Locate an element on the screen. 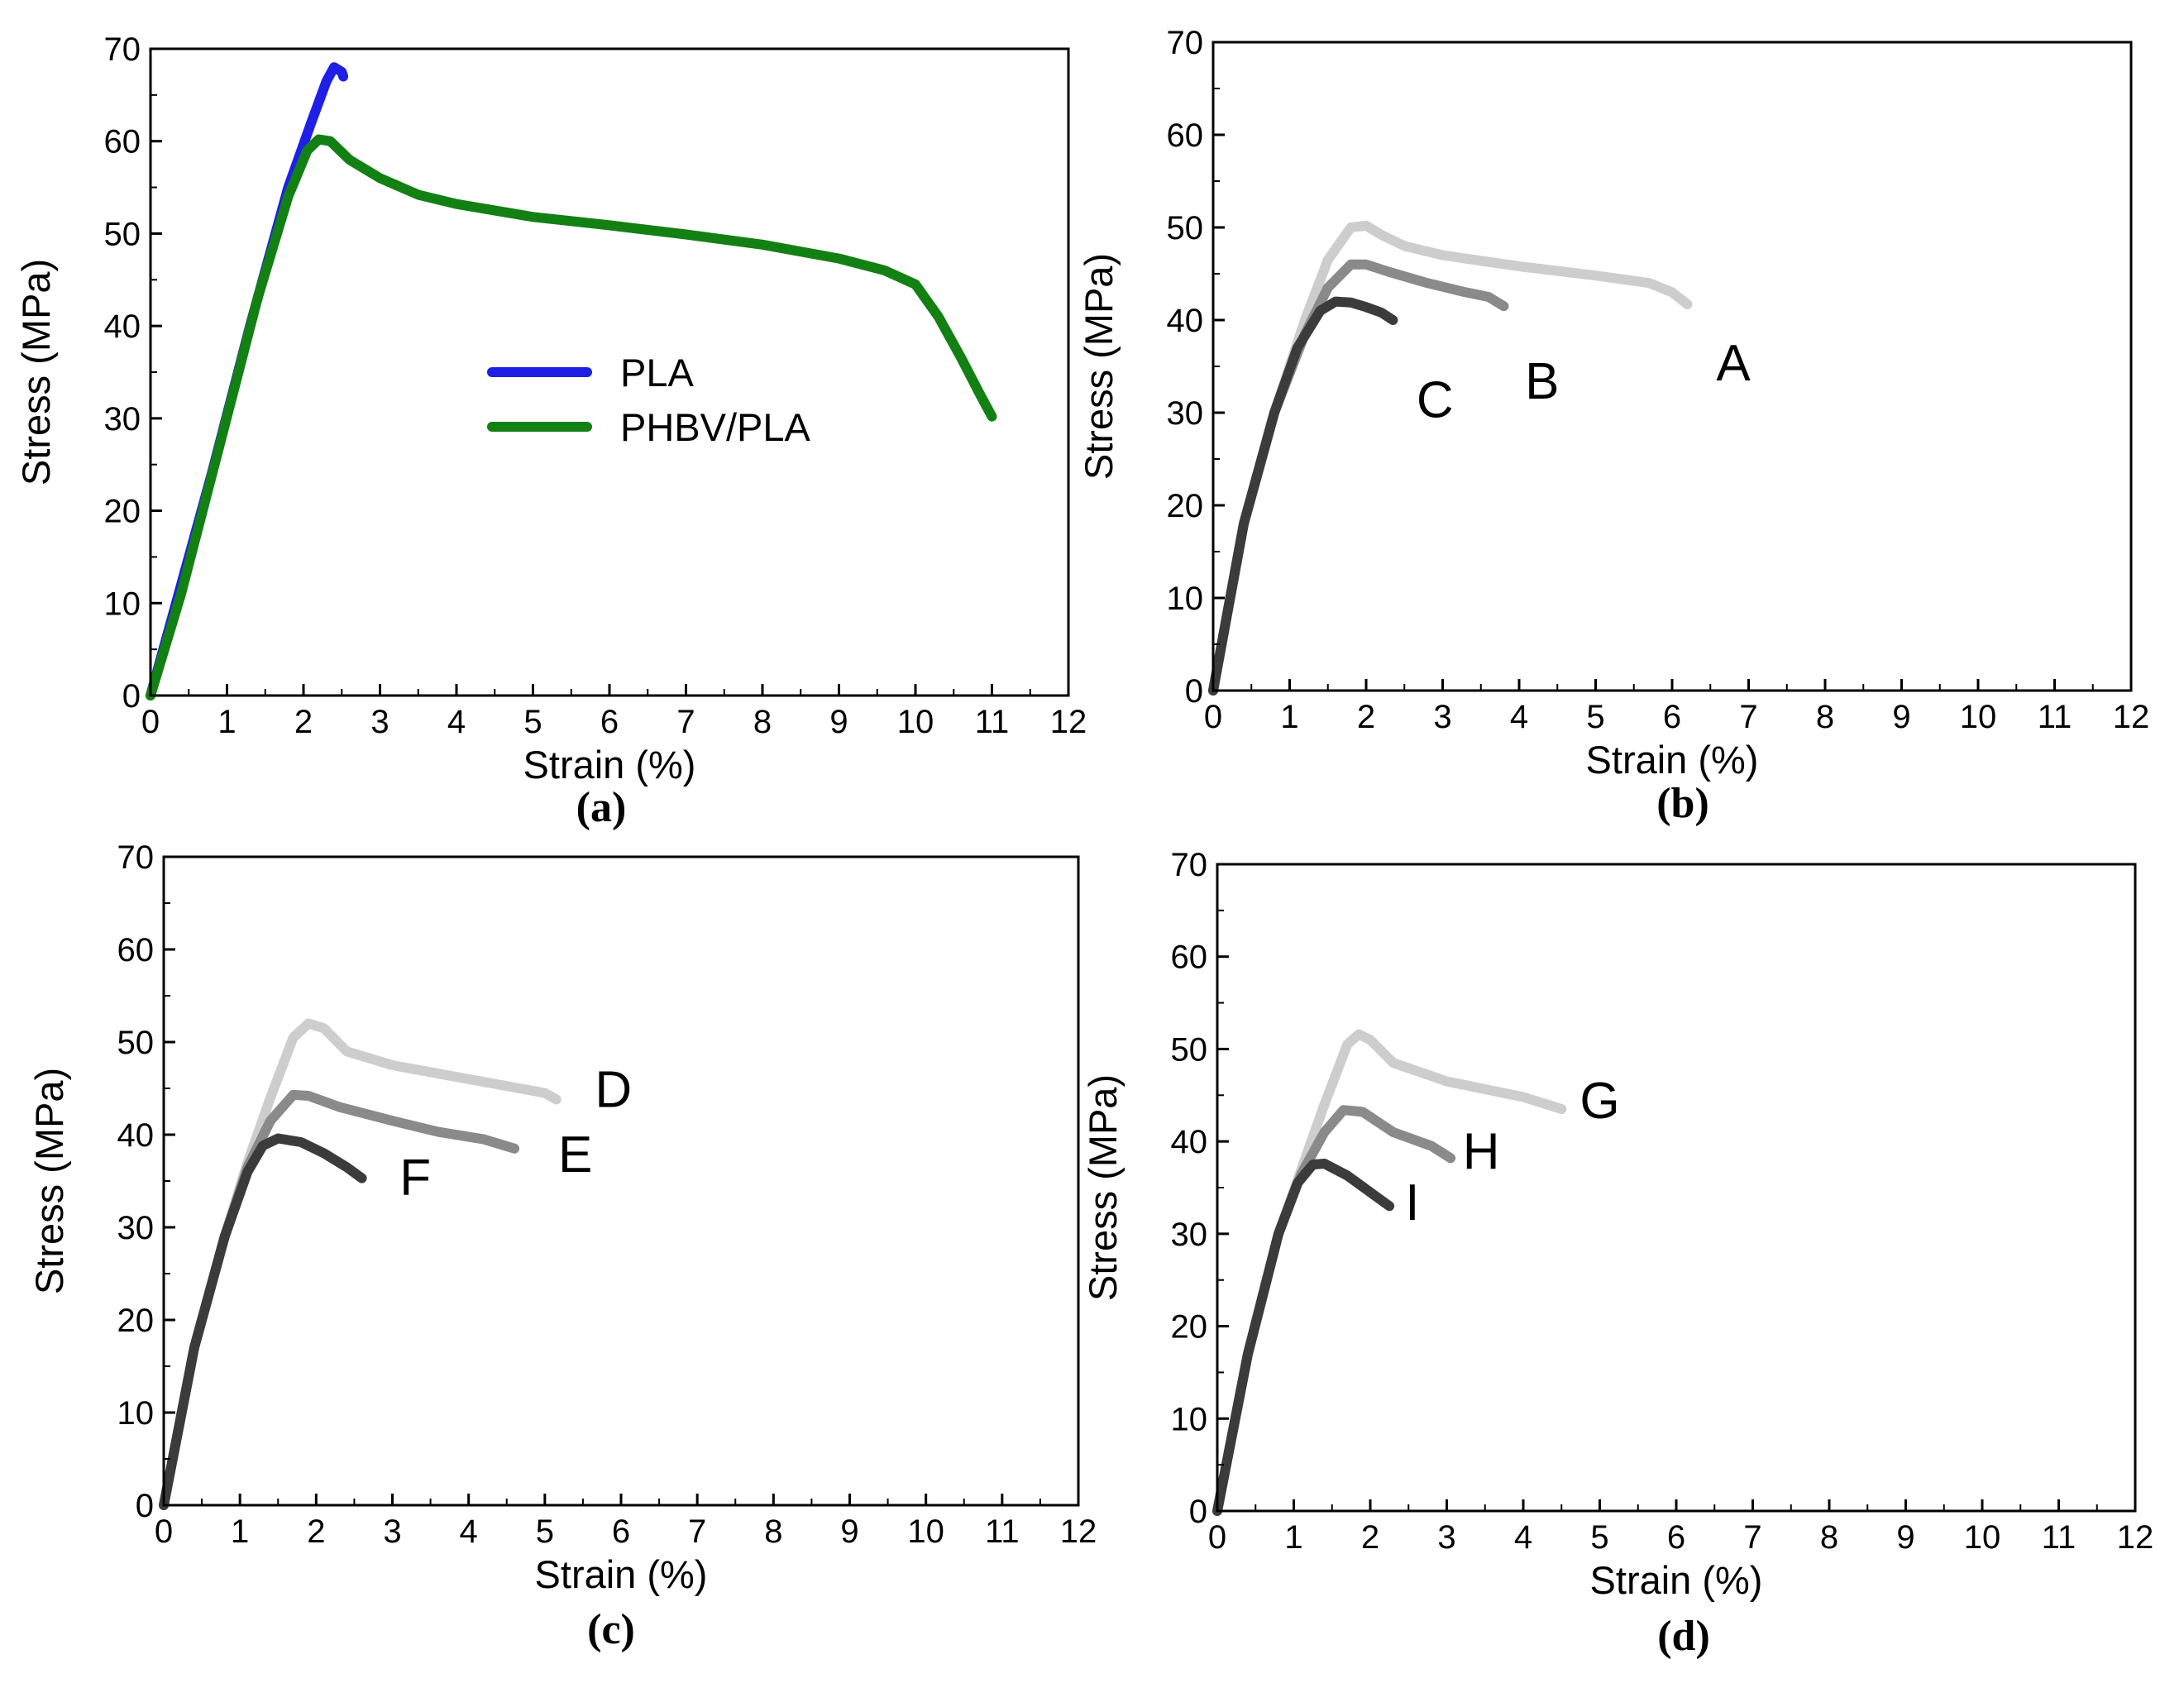 Image resolution: width=2184 pixels, height=1683 pixels. legend: PLA PHBV/PLA is located at coordinates (649, 400).